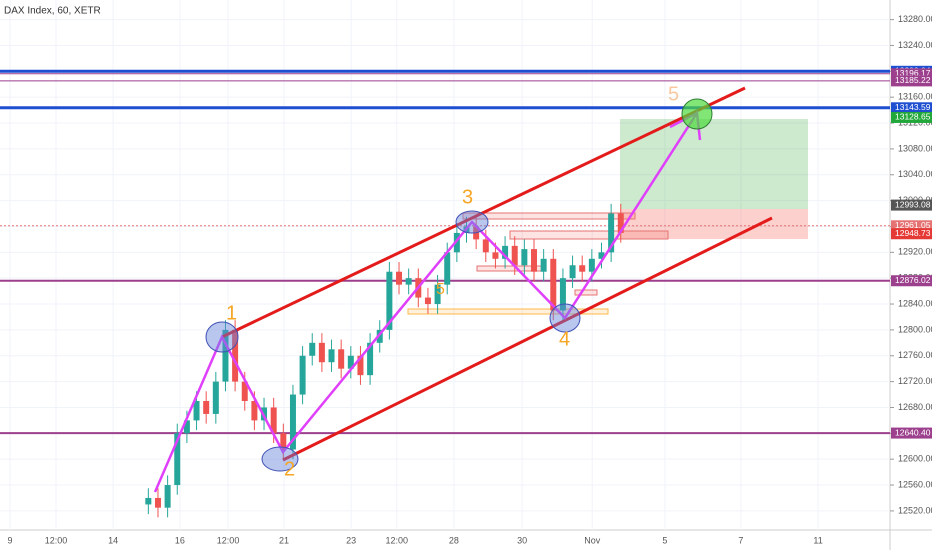 This screenshot has height=550, width=932. What do you see at coordinates (915, 303) in the screenshot?
I see `y-tick-label: 12840.00` at bounding box center [915, 303].